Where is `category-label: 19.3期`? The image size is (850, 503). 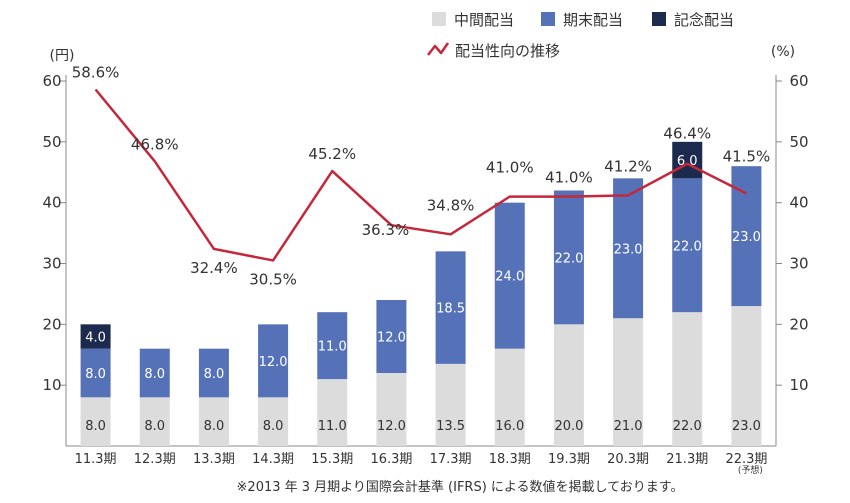 category-label: 19.3期 is located at coordinates (569, 459).